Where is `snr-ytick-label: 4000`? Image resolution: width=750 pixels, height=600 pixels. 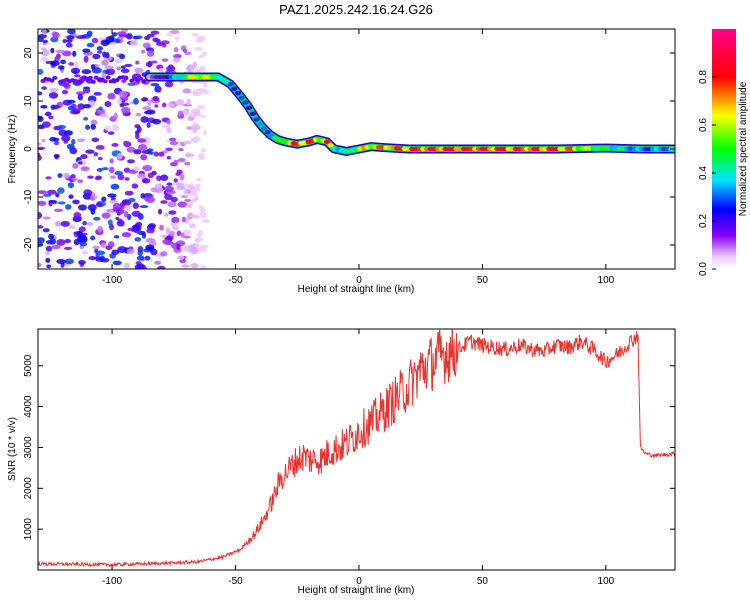 snr-ytick-label: 4000 is located at coordinates (28, 406).